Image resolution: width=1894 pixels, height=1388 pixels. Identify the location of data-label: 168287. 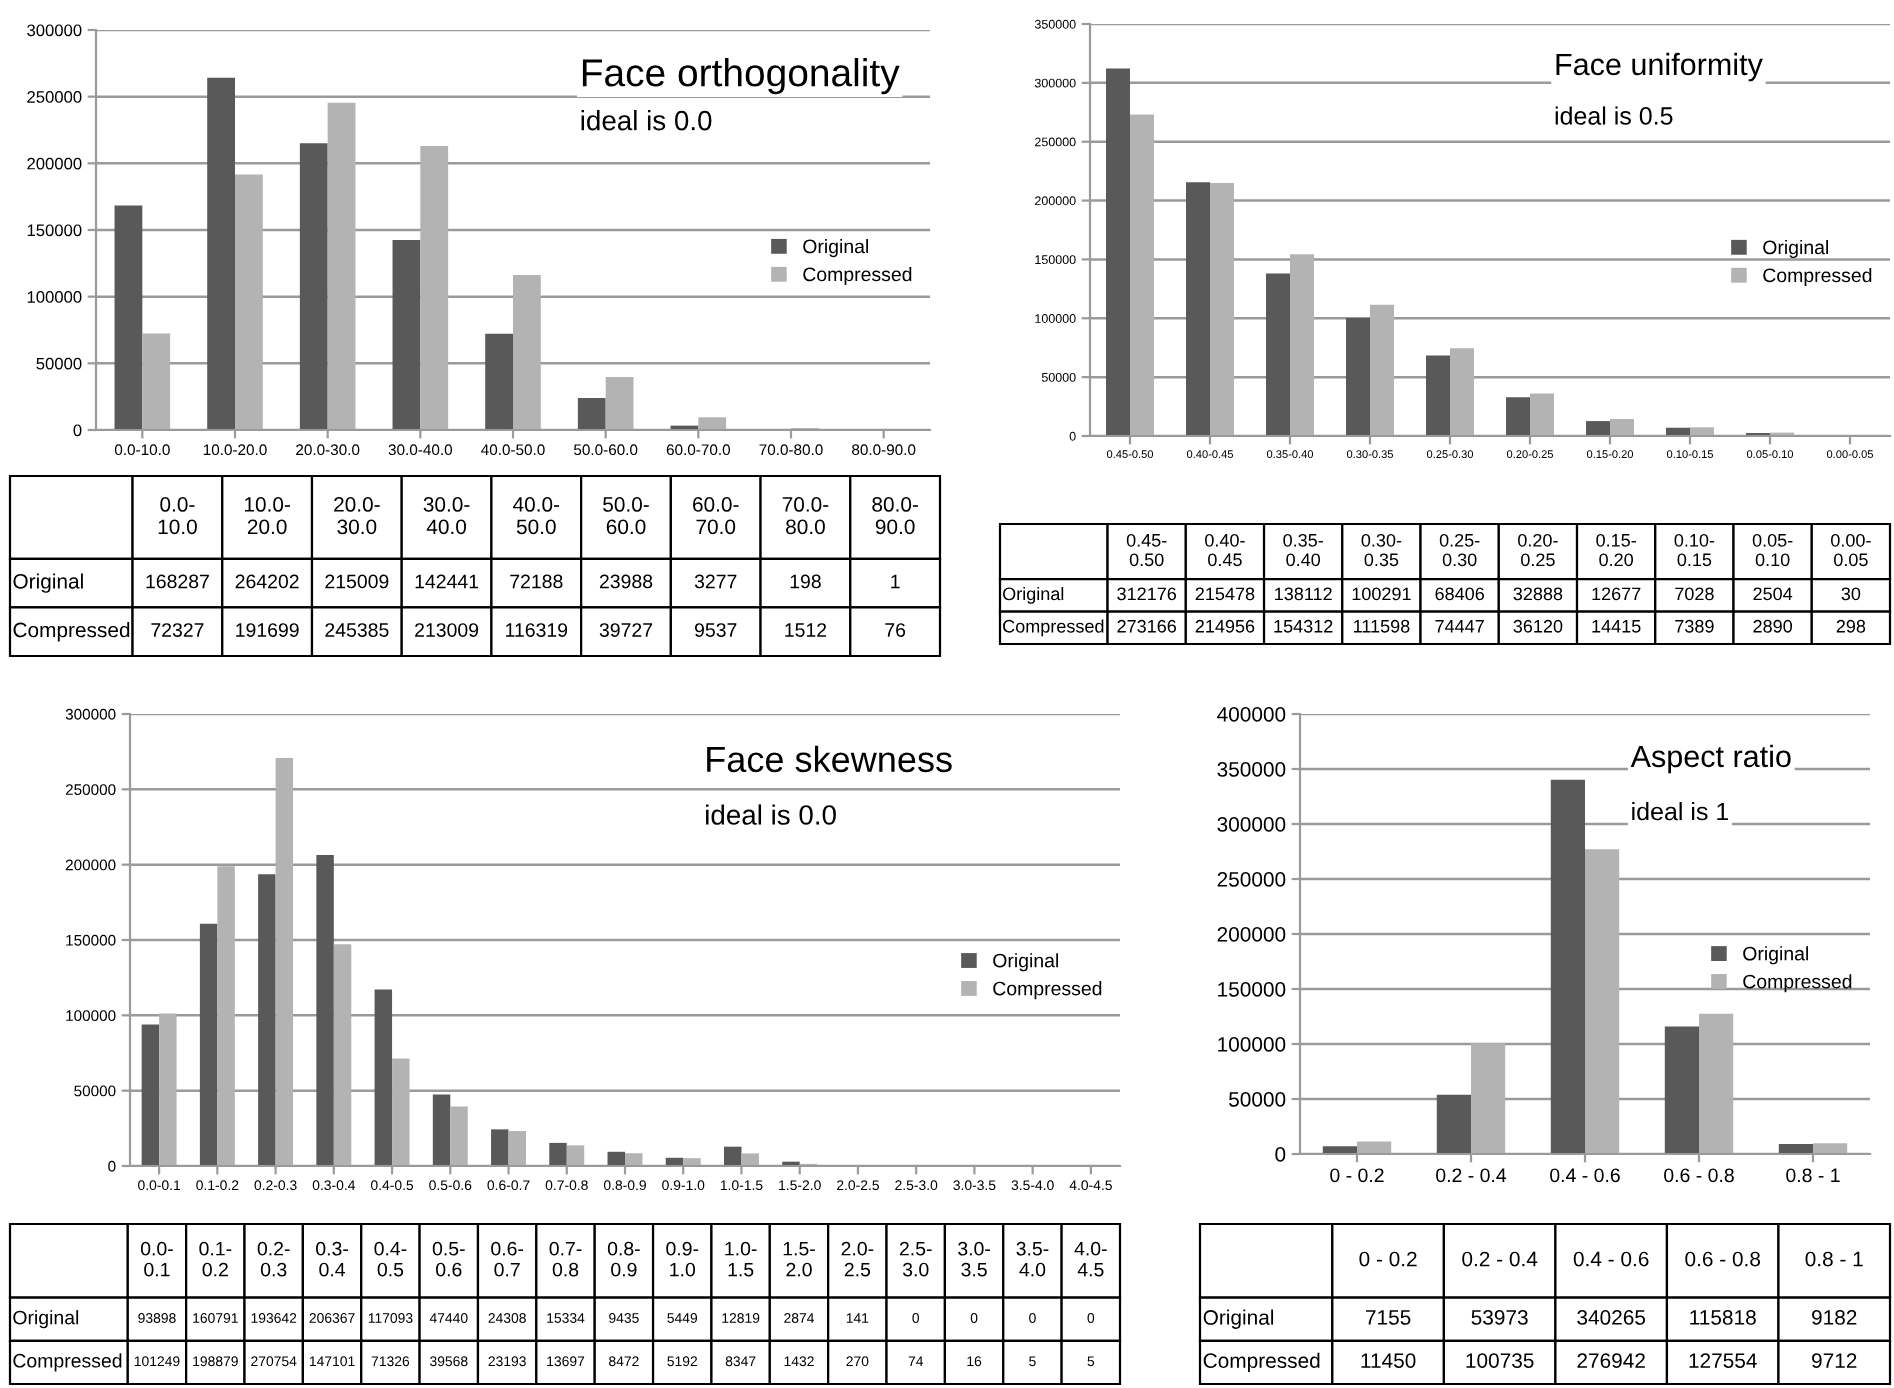
(177, 581).